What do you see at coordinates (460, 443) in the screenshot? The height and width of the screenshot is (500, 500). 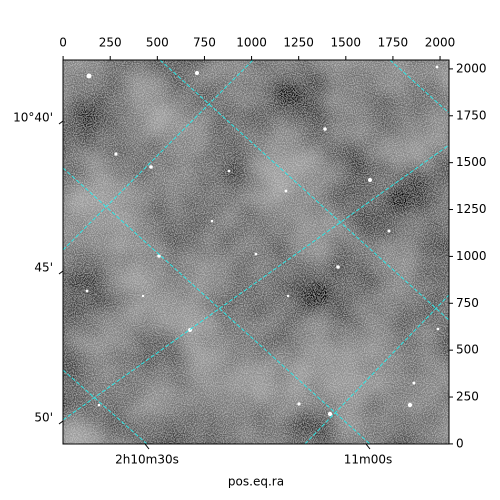 I see `y-tick-label: 0` at bounding box center [460, 443].